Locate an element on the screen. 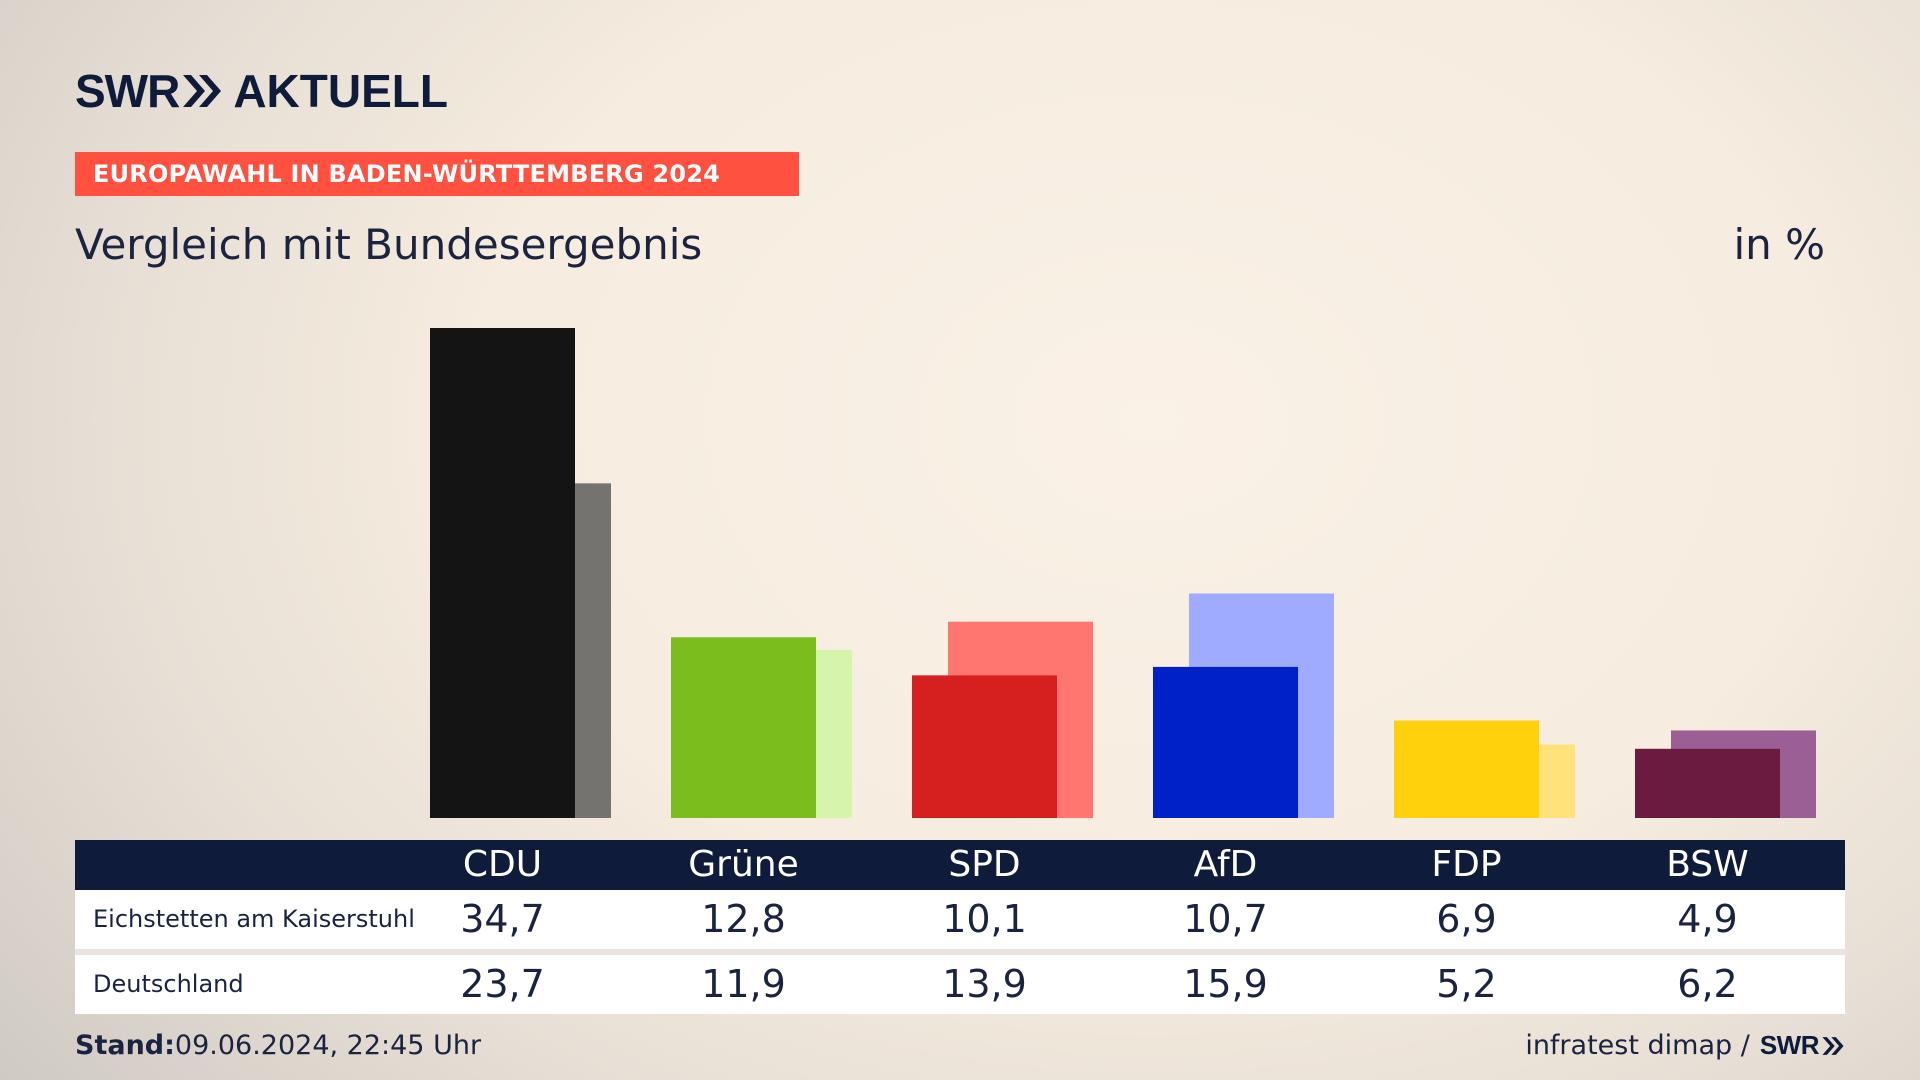 The height and width of the screenshot is (1080, 1920). logo-swr-text: SWR is located at coordinates (127, 91).